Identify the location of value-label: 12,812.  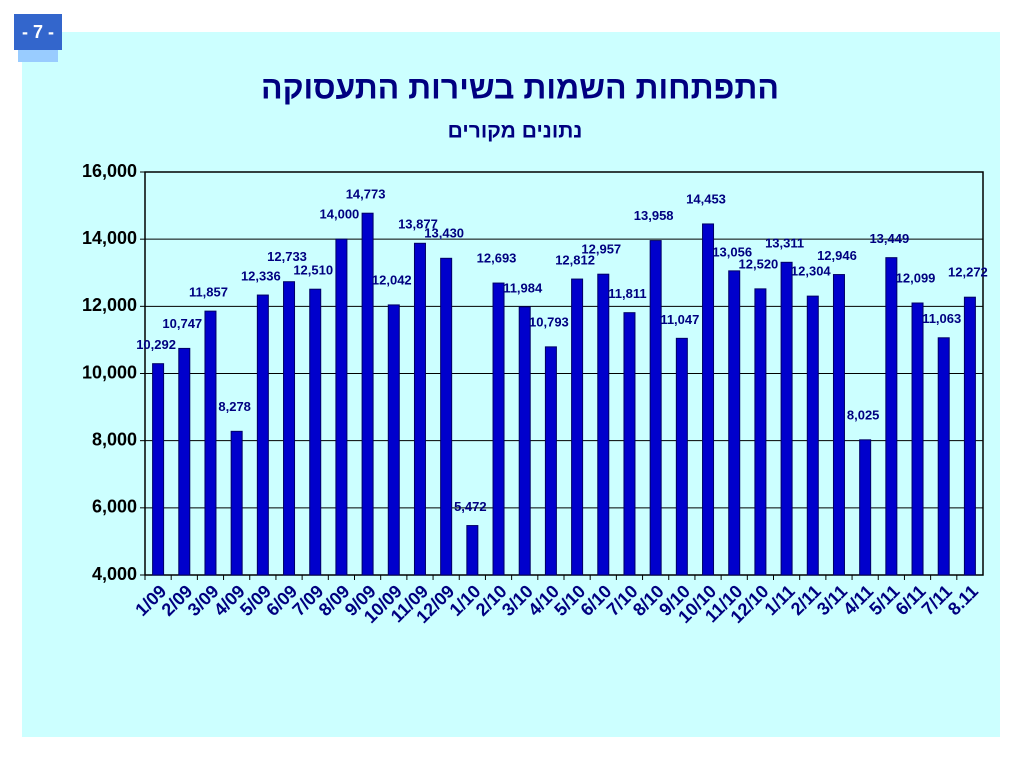
(575, 260).